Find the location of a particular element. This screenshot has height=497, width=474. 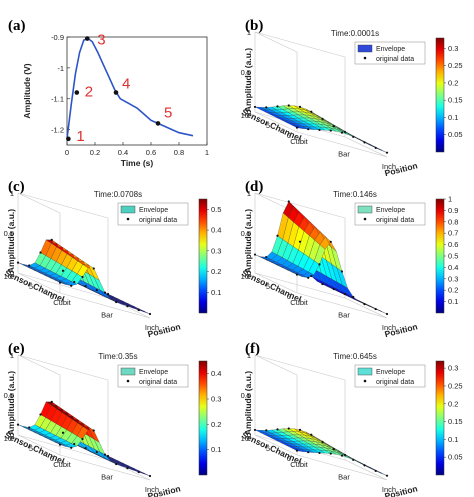

legend-label-data-b: original data is located at coordinates (395, 59).